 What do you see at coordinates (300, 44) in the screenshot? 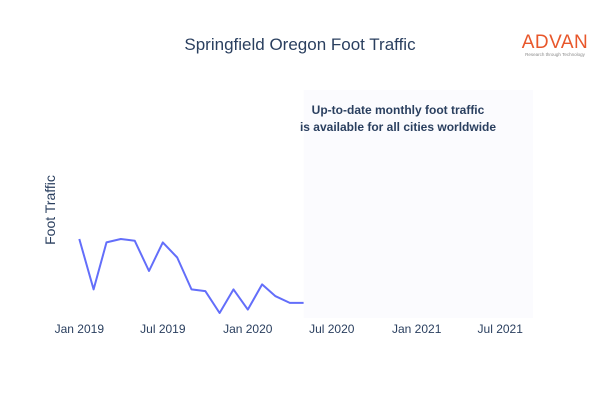
I see `chart-title: Springfield Oregon Foot Traffic` at bounding box center [300, 44].